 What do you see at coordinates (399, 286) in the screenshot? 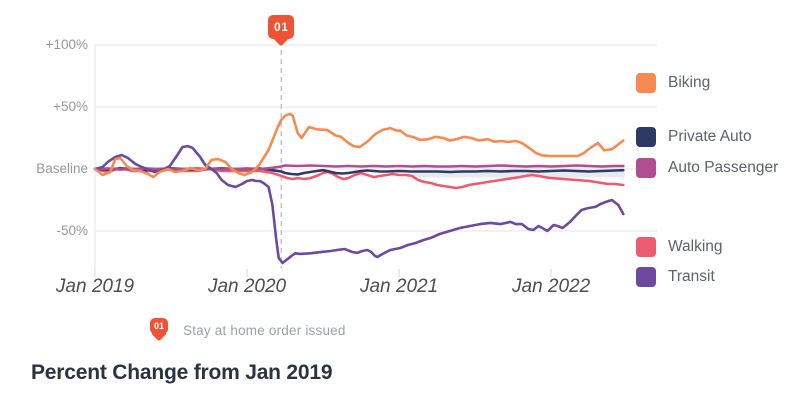
I see `x-axis-label-jan2021: Jan 2021` at bounding box center [399, 286].